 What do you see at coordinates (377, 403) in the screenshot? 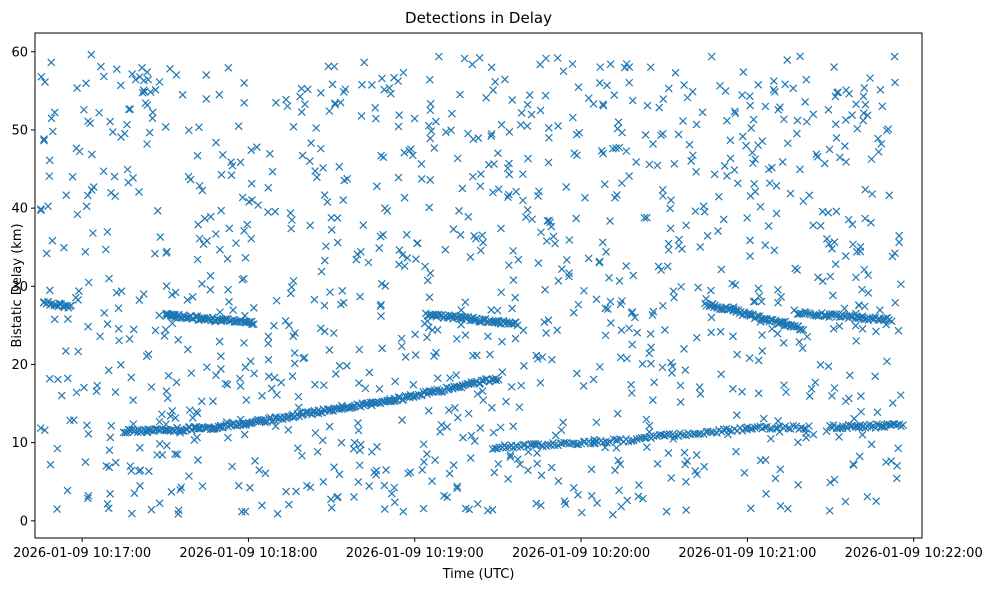
I see `track-3-point` at bounding box center [377, 403].